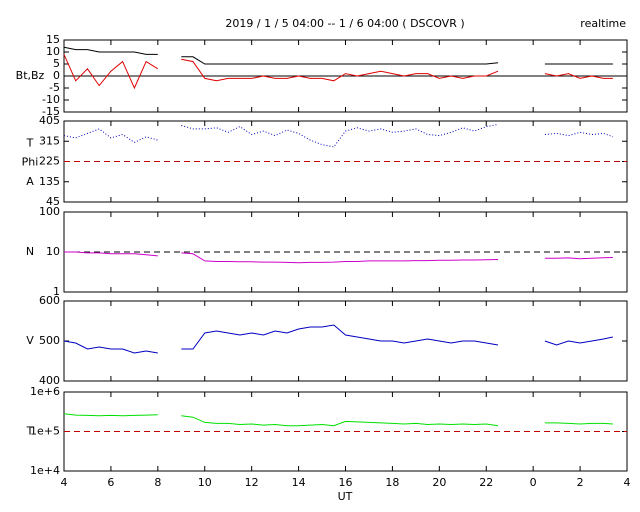 This screenshot has height=512, width=640. What do you see at coordinates (533, 482) in the screenshot?
I see `x-tick-label: 0` at bounding box center [533, 482].